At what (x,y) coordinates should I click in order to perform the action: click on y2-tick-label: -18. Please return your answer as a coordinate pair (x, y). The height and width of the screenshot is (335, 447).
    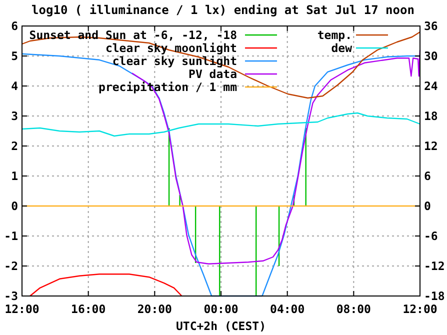
    Looking at the image, I should click on (434, 296).